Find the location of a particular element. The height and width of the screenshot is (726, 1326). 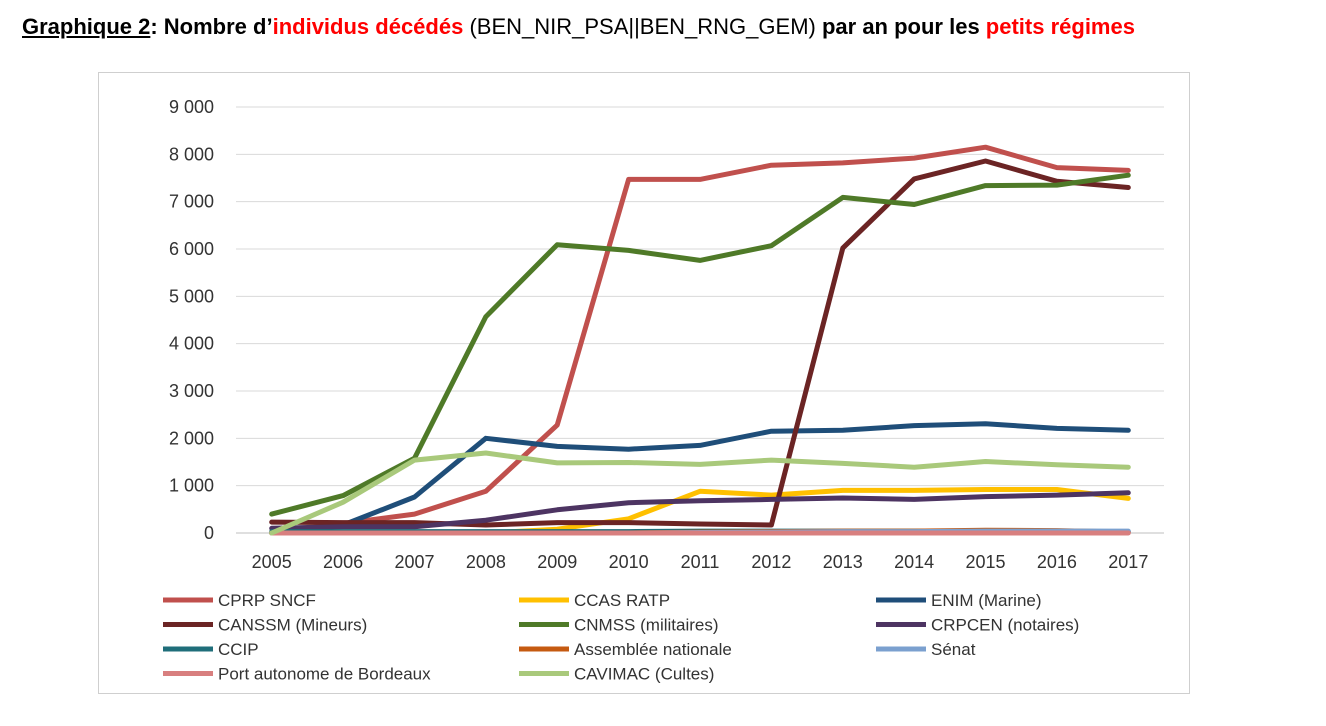

series-line-cavimac-cultes is located at coordinates (700, 493).